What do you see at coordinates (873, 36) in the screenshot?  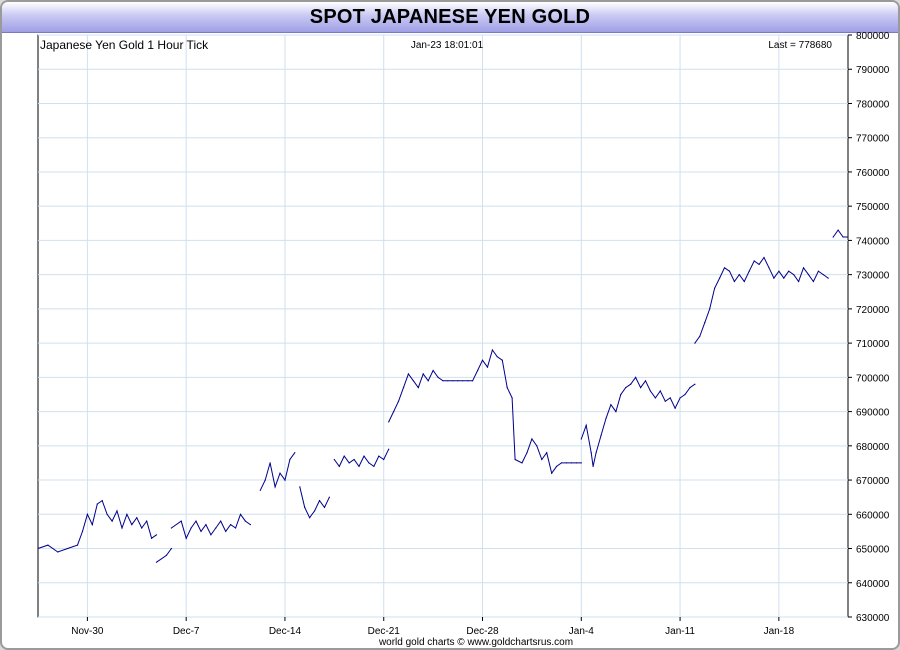 I see `y-tick-label: 800000` at bounding box center [873, 36].